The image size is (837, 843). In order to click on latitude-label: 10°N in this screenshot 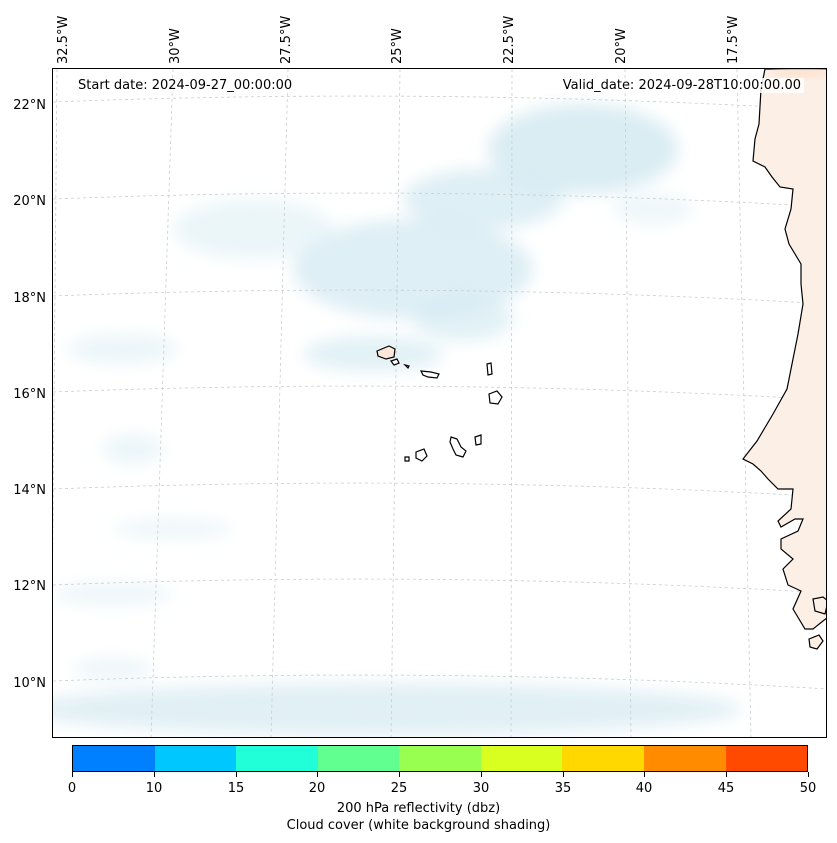, I will do `click(29, 683)`.